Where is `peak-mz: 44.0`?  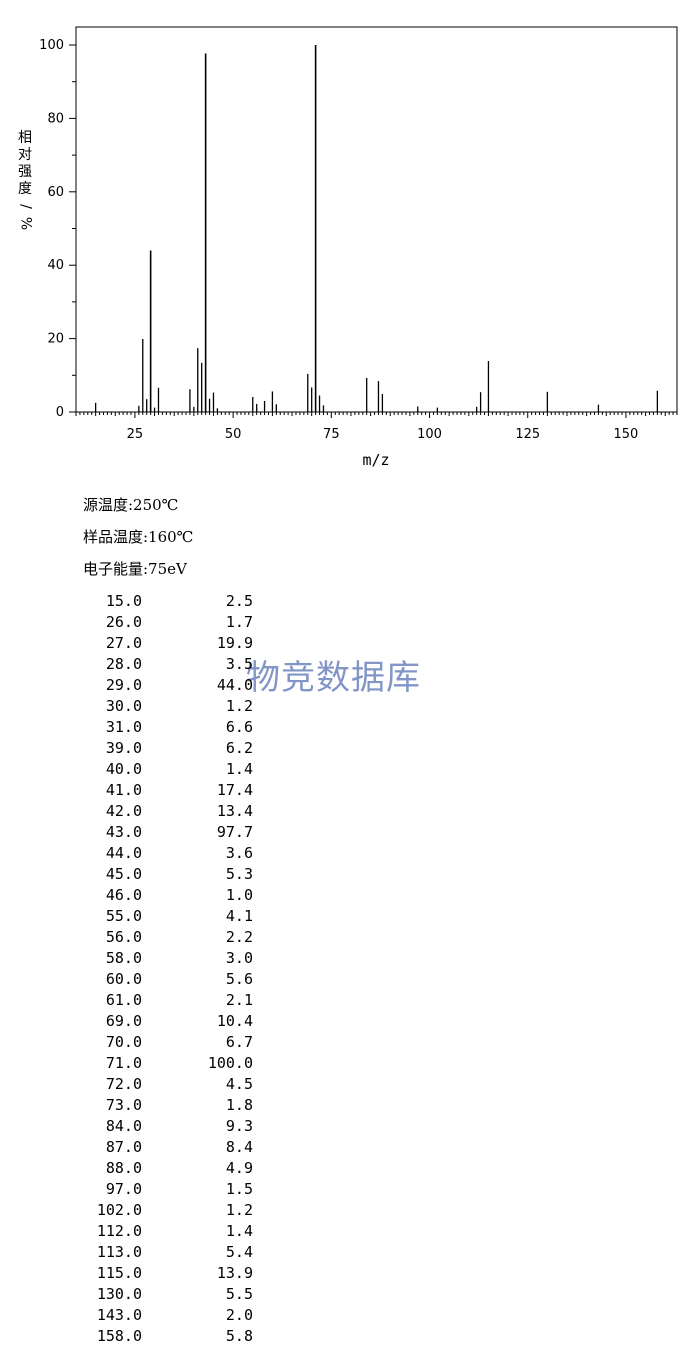 peak-mz: 44.0 is located at coordinates (123, 853).